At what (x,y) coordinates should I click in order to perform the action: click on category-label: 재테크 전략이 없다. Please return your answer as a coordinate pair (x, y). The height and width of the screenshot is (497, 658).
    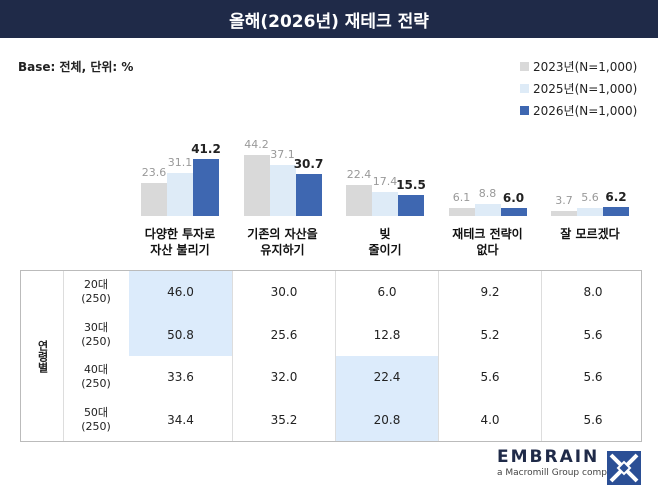
    Looking at the image, I should click on (487, 242).